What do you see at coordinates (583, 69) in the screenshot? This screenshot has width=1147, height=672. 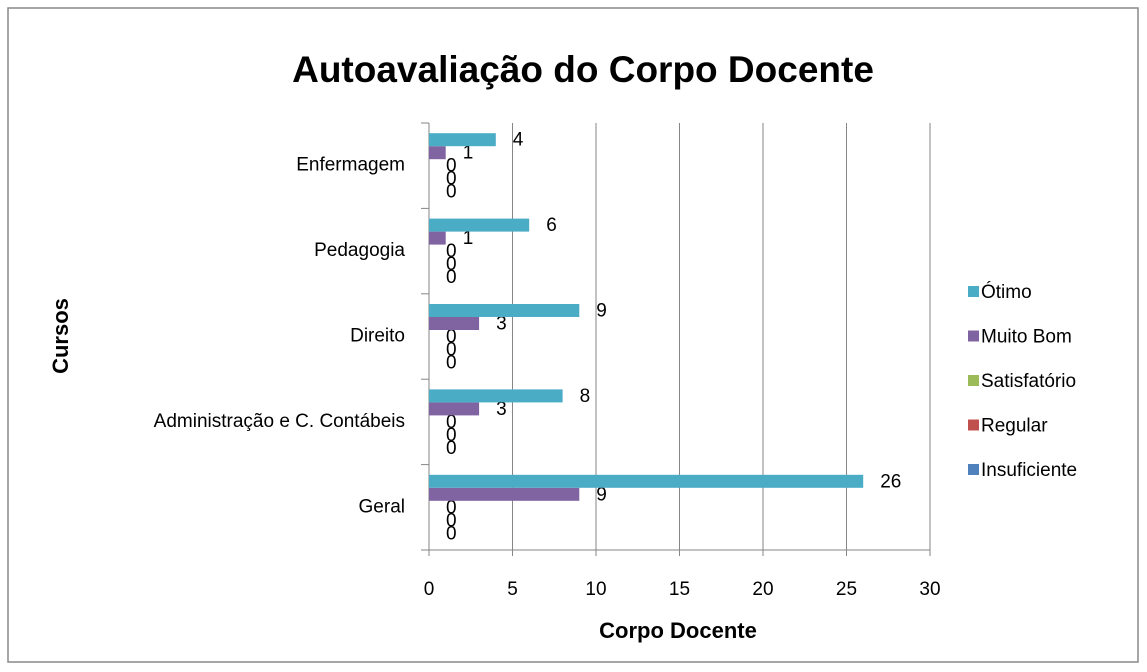 I see `chart-title: Autoavaliação do Corpo Docente` at bounding box center [583, 69].